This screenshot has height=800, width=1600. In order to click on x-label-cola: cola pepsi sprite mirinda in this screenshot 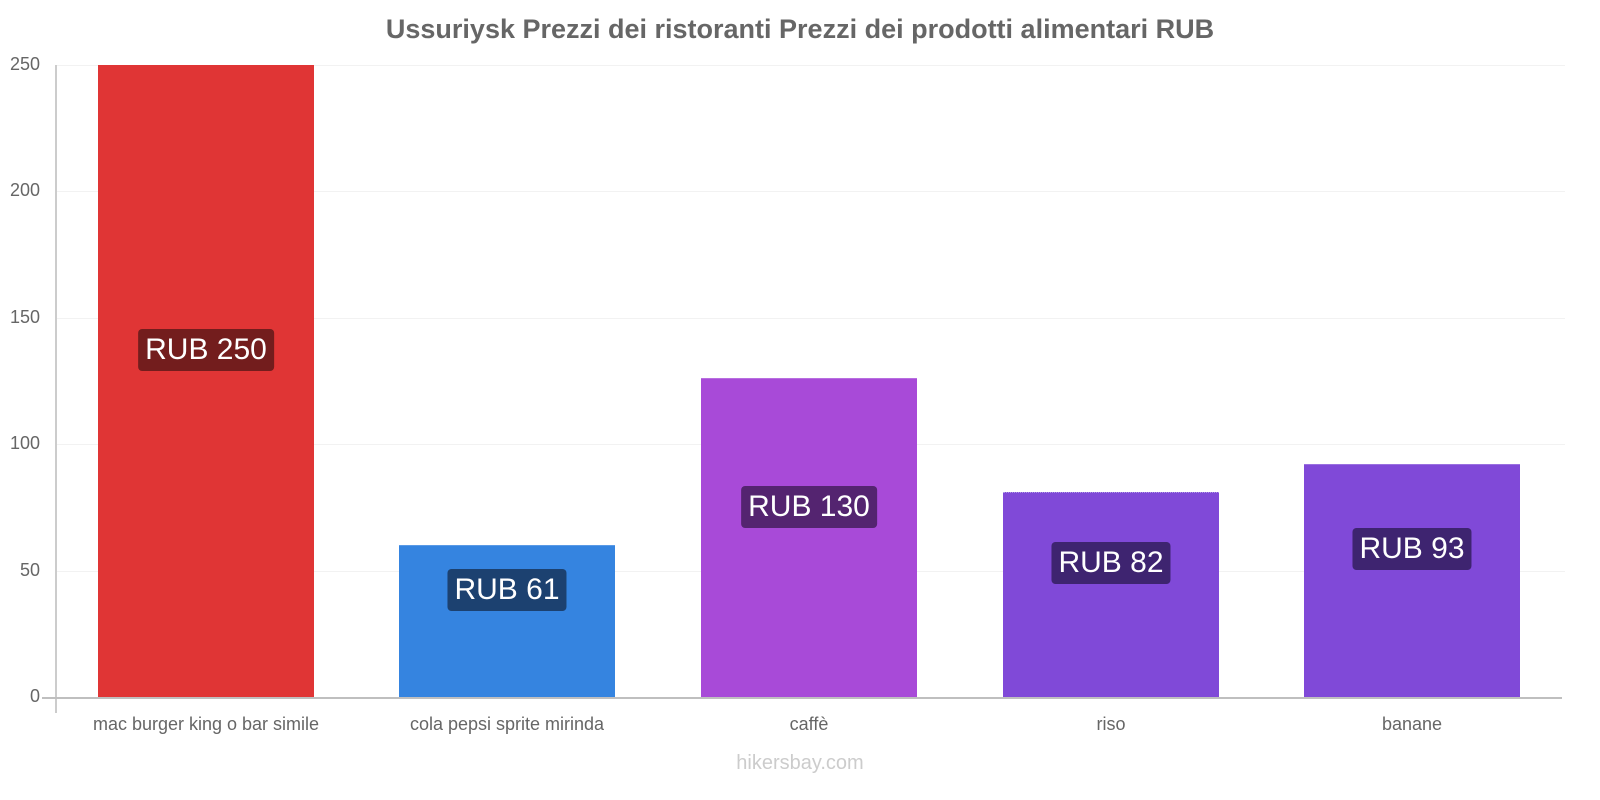, I will do `click(507, 724)`.